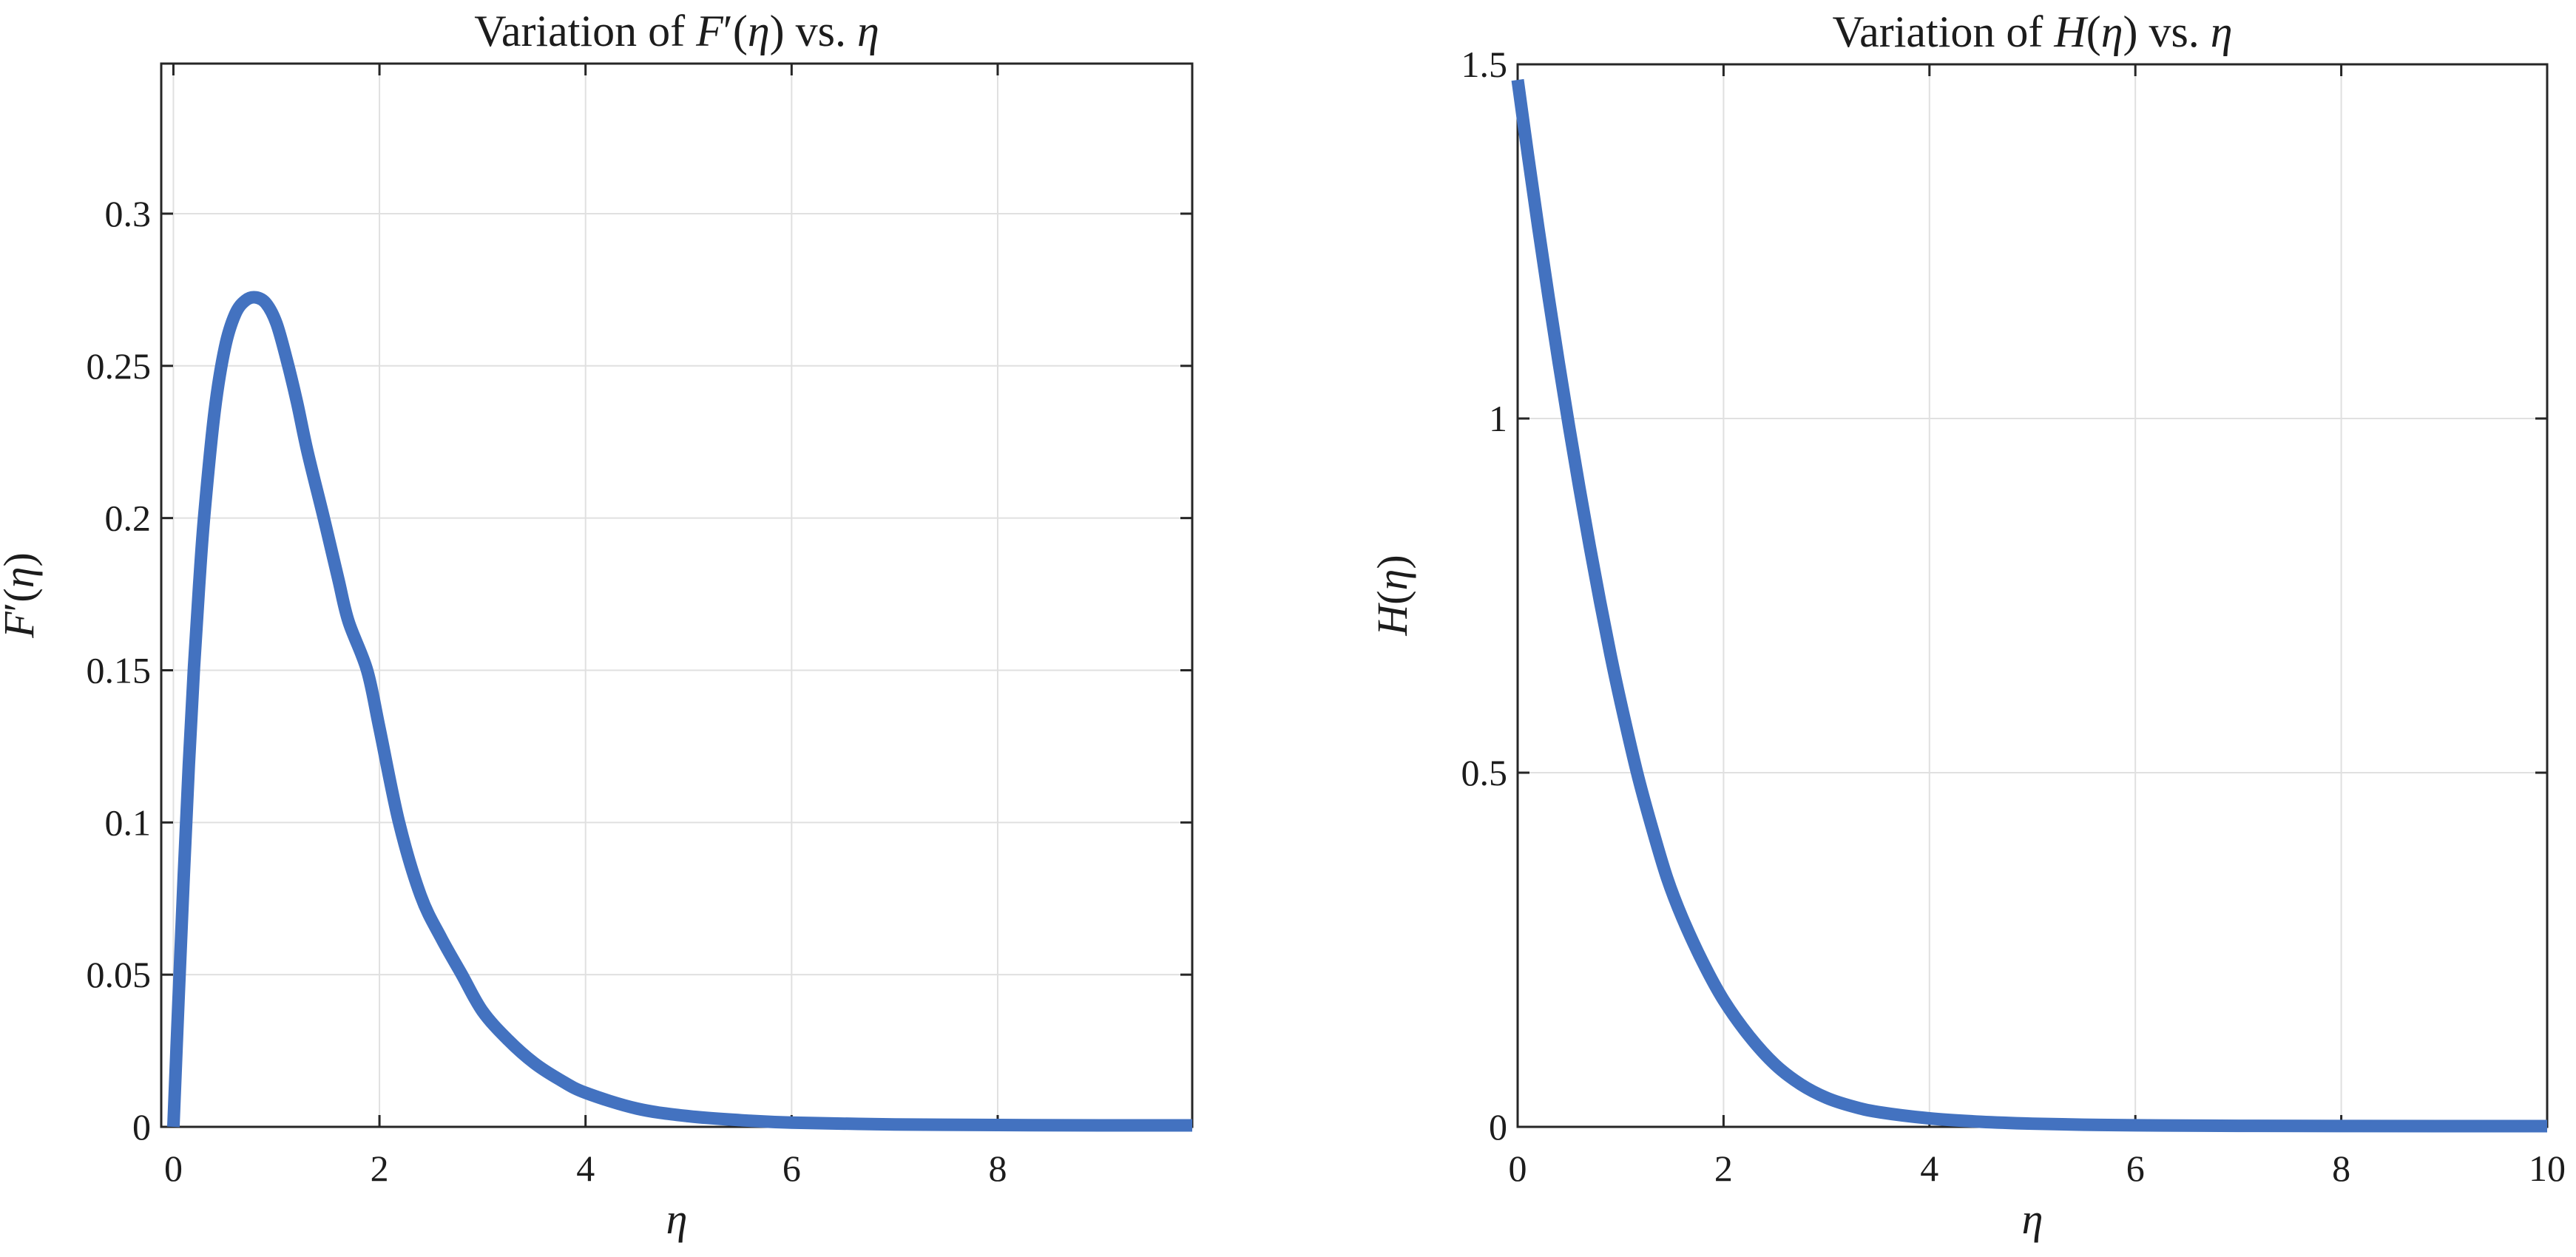 The width and height of the screenshot is (2576, 1257). What do you see at coordinates (21, 595) in the screenshot?
I see `y-axis-label: F′(η)` at bounding box center [21, 595].